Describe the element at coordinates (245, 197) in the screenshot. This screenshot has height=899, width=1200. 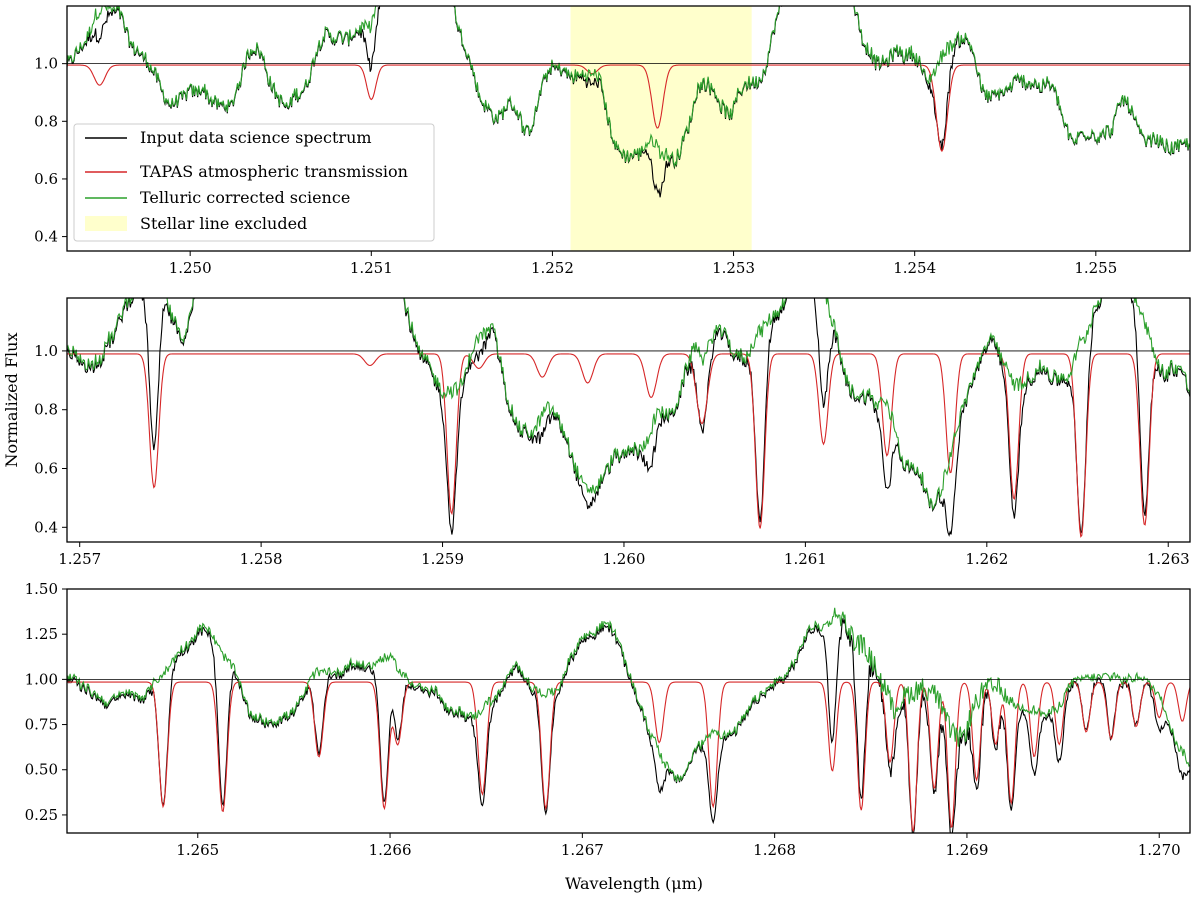
I see `legend-label-corrected: Telluric corrected science` at that location.